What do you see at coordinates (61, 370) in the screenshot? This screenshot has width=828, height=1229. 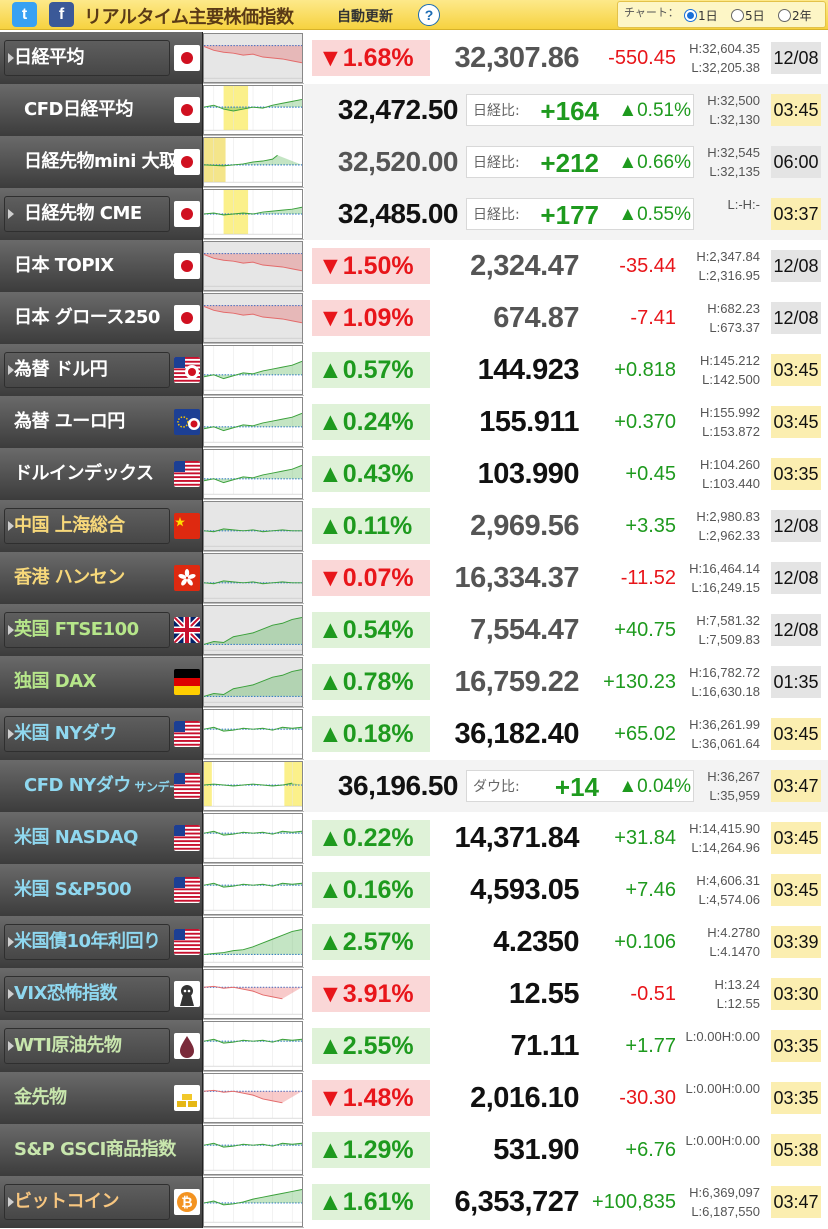 I see `index-name: 為替 ドル円` at bounding box center [61, 370].